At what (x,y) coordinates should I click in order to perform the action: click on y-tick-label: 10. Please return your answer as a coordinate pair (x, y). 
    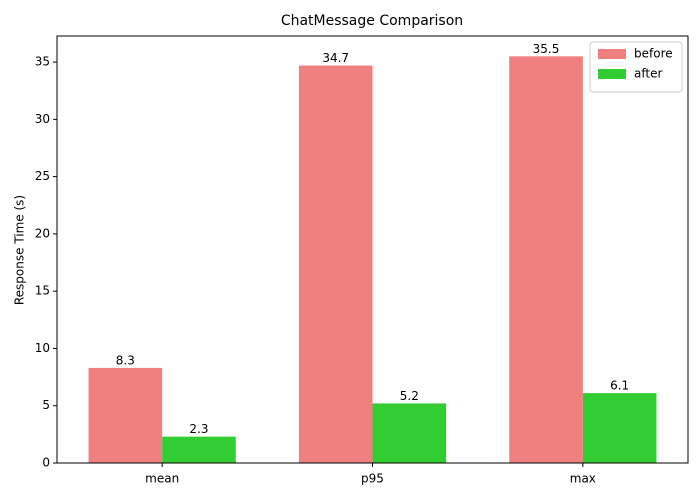
    Looking at the image, I should click on (42, 348).